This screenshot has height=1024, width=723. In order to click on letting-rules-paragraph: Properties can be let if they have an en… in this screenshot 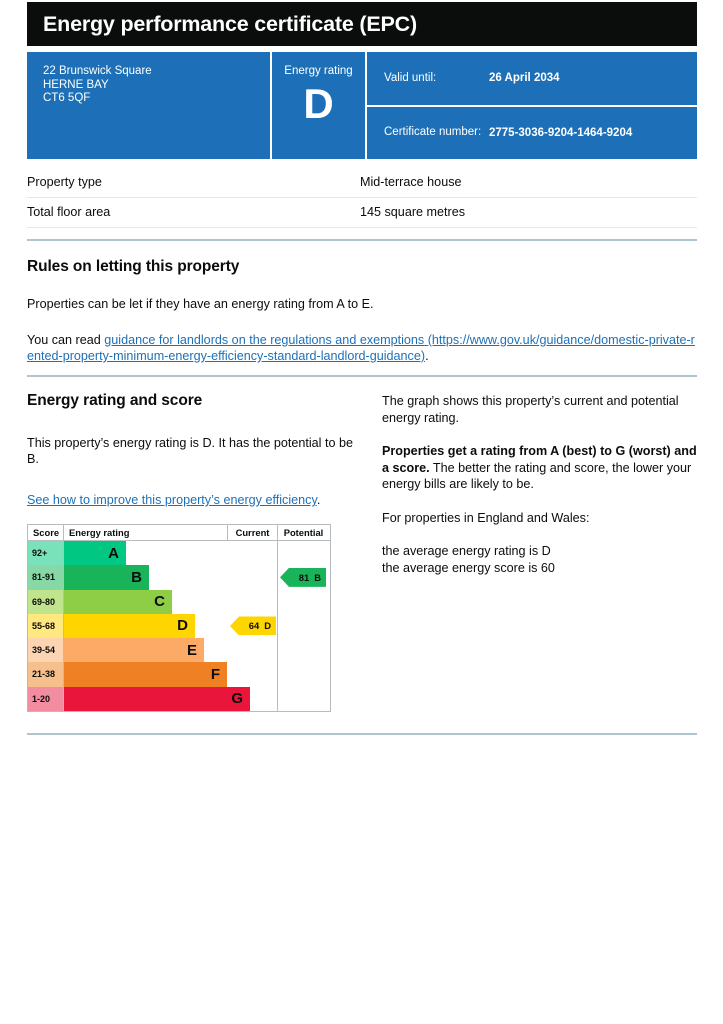, I will do `click(200, 304)`.